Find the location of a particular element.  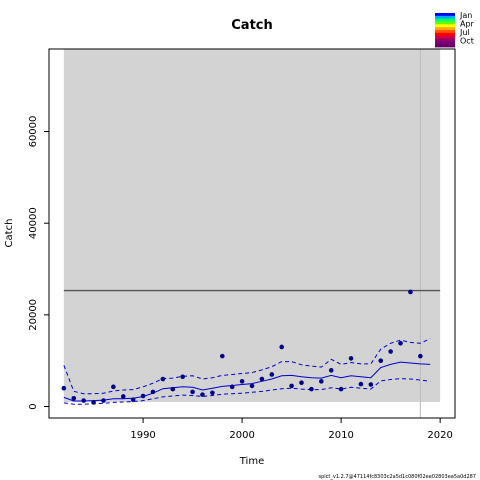

x-tick-label: 1990 is located at coordinates (142, 435).